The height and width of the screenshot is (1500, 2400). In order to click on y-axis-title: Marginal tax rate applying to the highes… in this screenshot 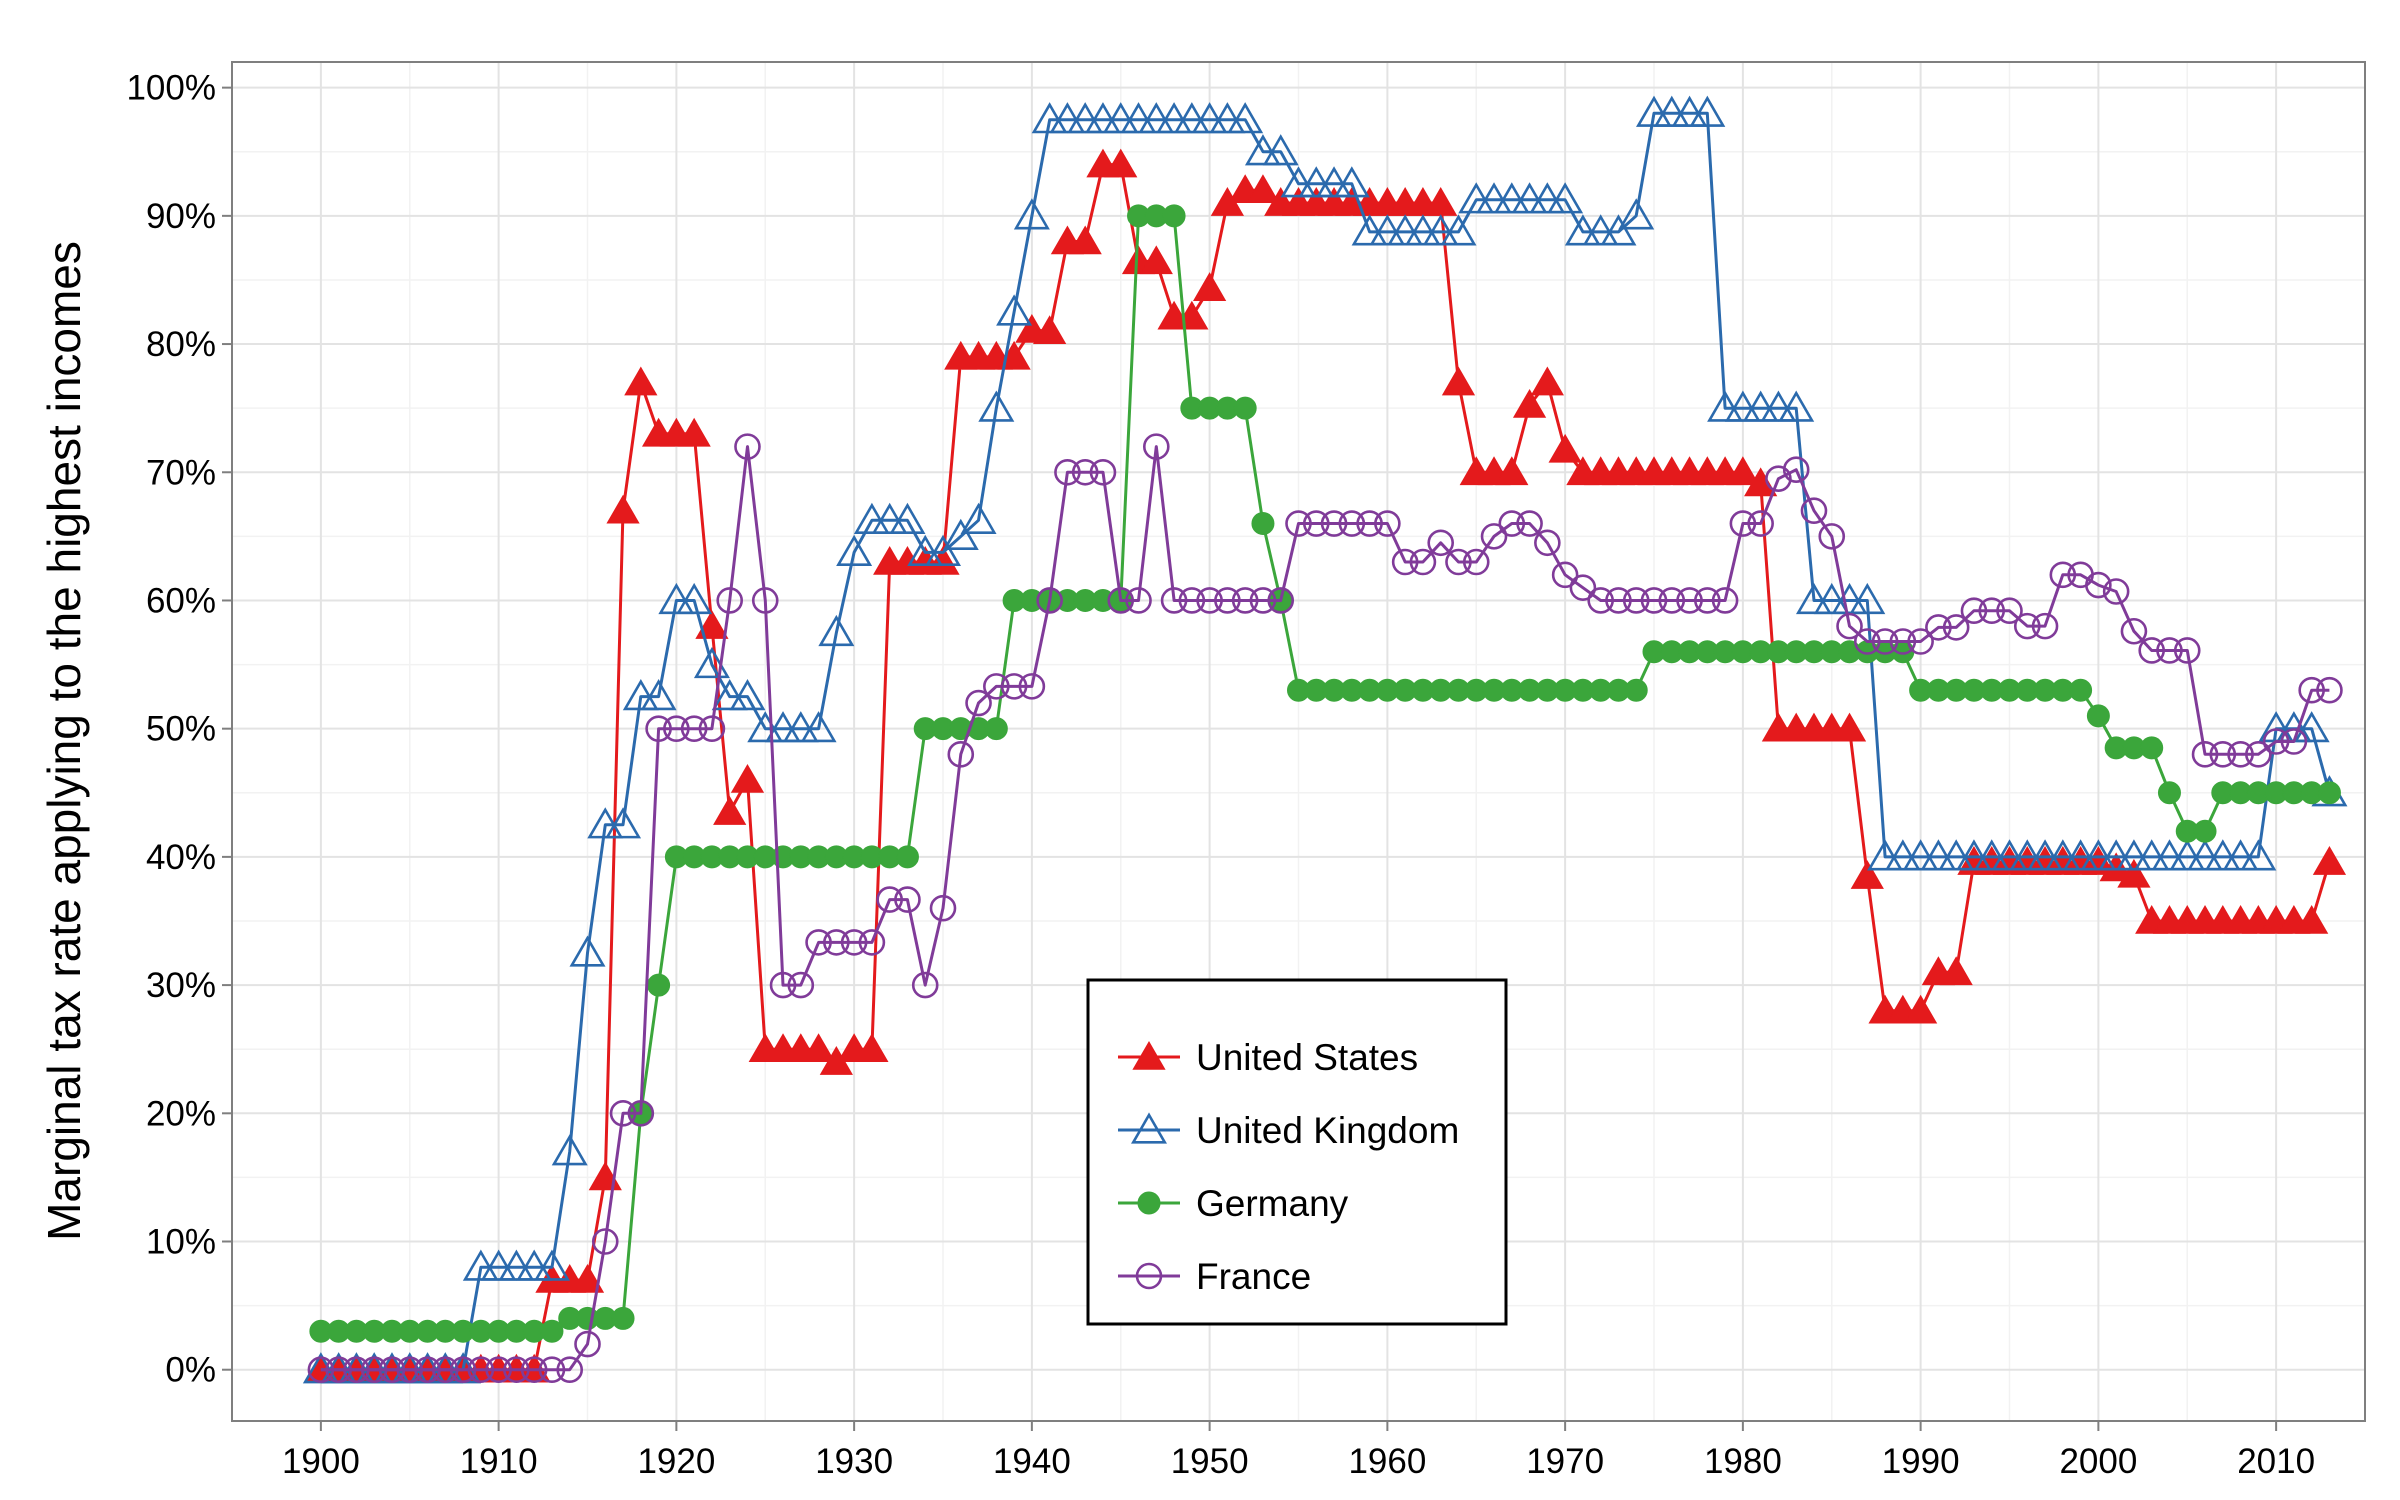, I will do `click(64, 741)`.